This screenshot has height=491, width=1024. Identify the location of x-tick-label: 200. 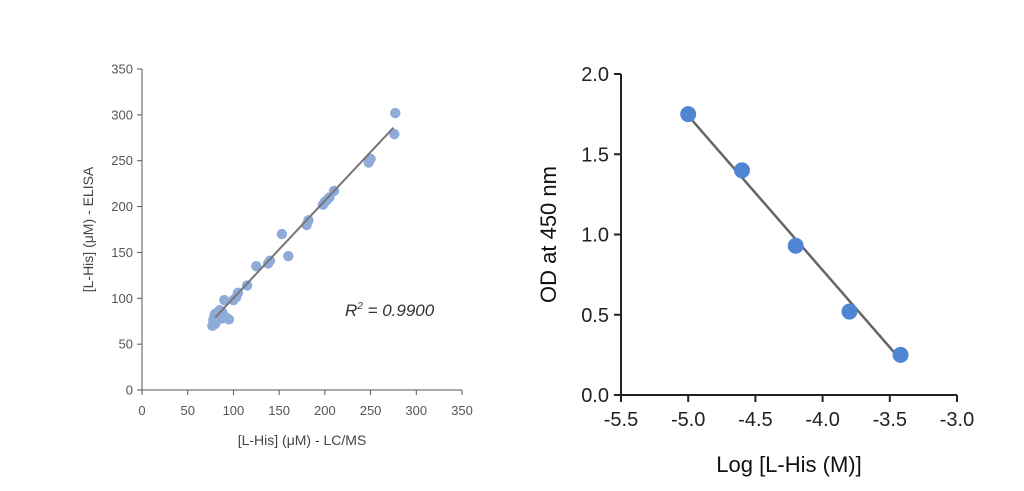
(325, 410).